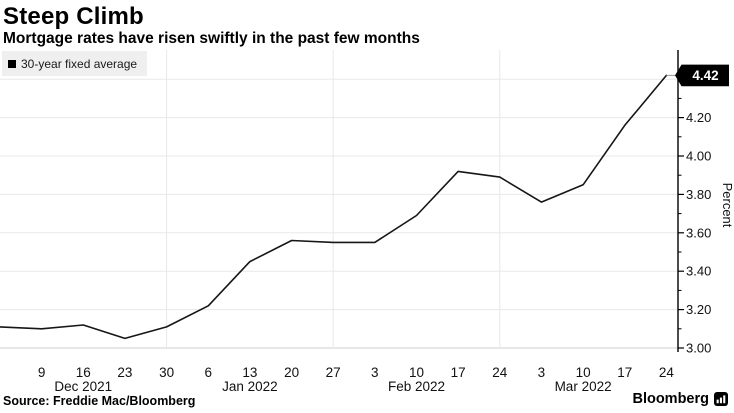 This screenshot has height=413, width=734. Describe the element at coordinates (83, 386) in the screenshot. I see `x-month-label: Dec 2021` at that location.